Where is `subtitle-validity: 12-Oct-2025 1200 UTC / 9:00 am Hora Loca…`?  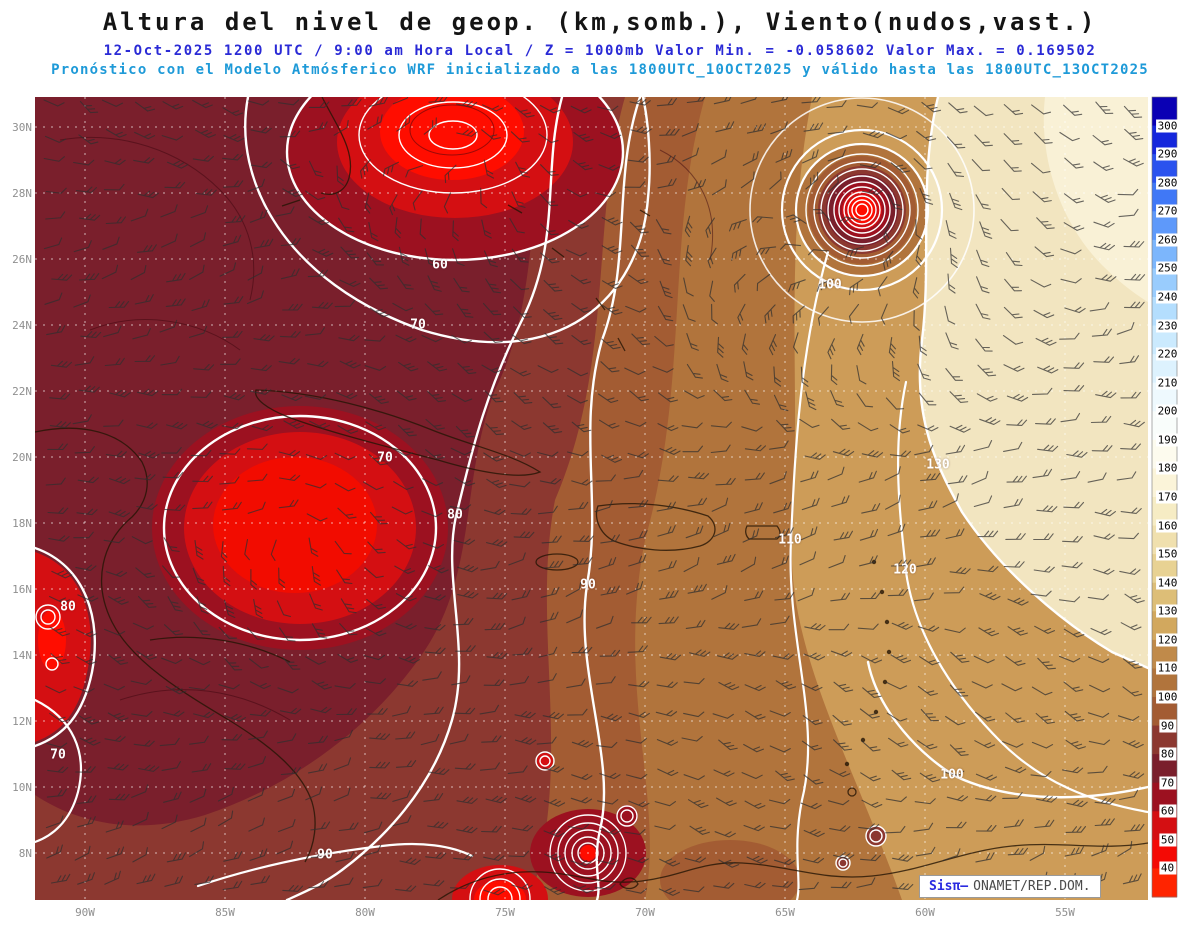 subtitle-validity: 12-Oct-2025 1200 UTC / 9:00 am Hora Loca… is located at coordinates (600, 51).